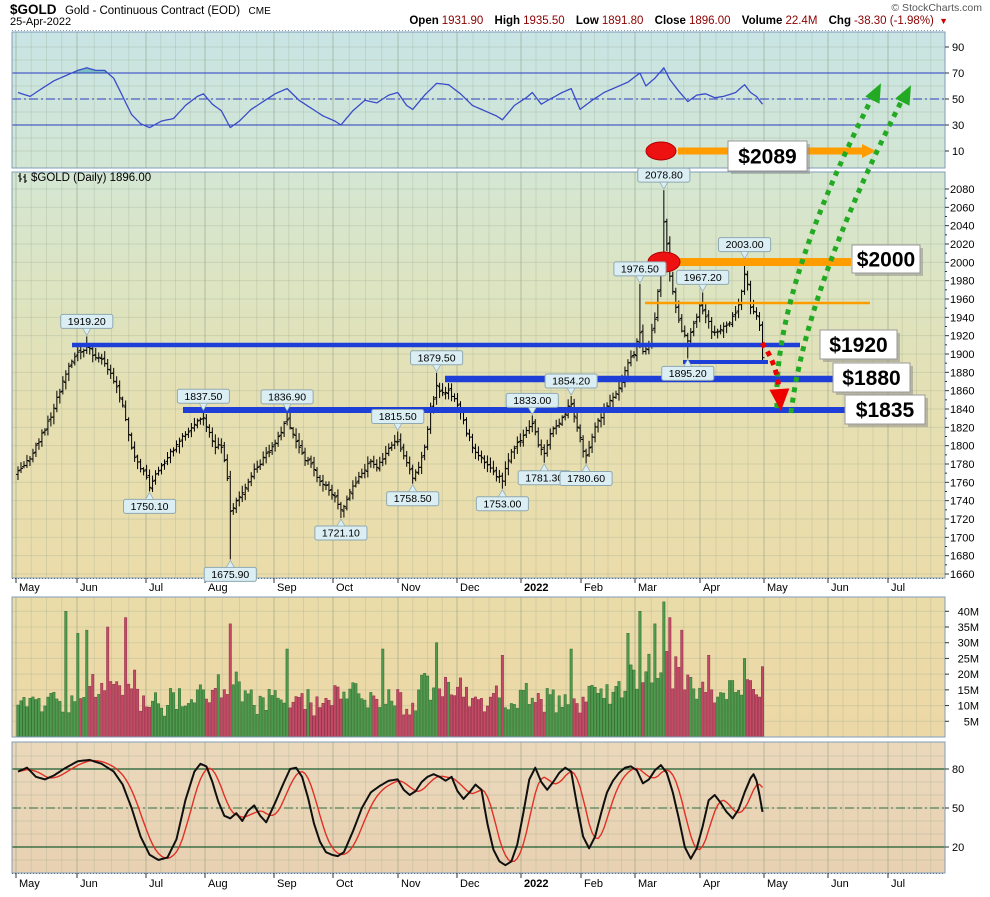 The height and width of the screenshot is (897, 990). I want to click on svg-text: 1880, so click(962, 373).